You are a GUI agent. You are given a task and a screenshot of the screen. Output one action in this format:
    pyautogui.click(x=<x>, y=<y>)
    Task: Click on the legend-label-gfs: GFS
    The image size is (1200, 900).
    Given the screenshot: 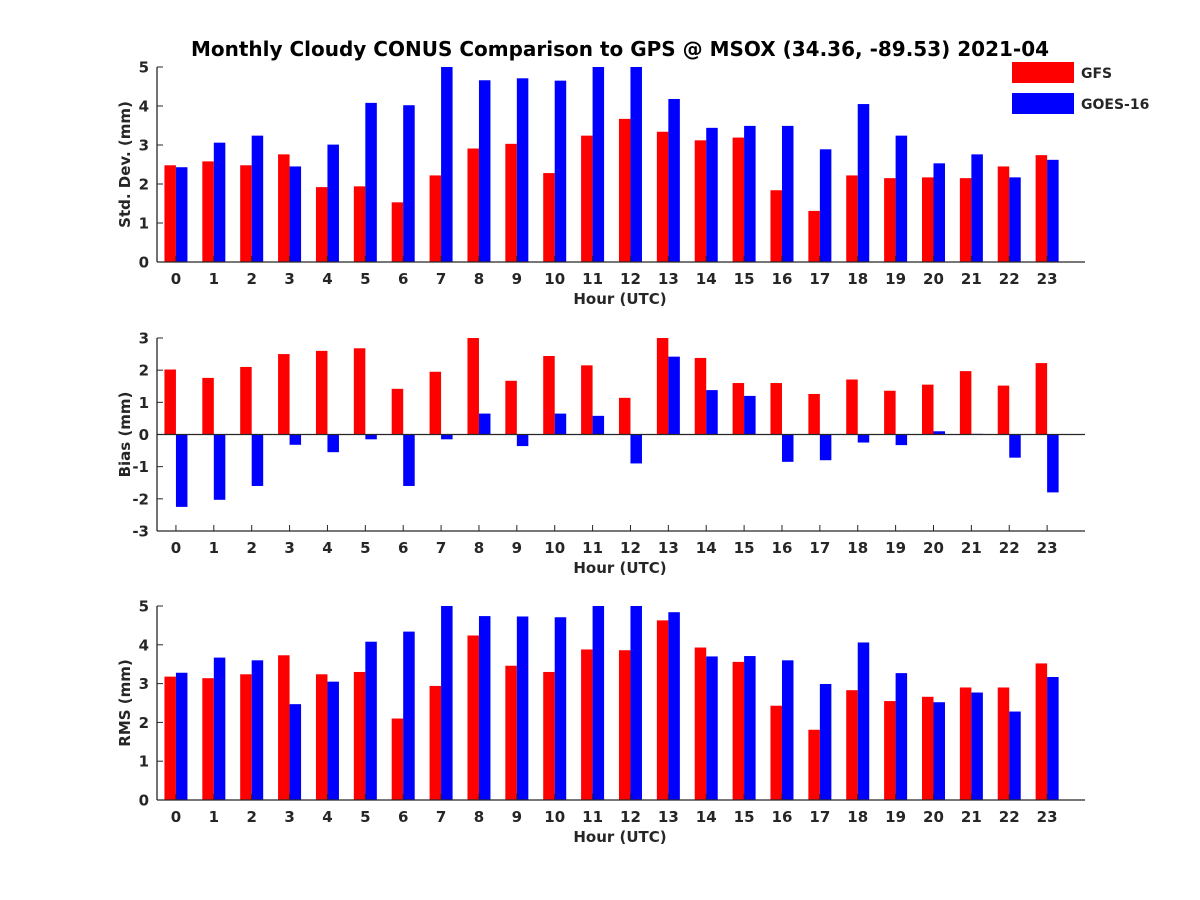 What is the action you would take?
    pyautogui.click(x=1096, y=74)
    